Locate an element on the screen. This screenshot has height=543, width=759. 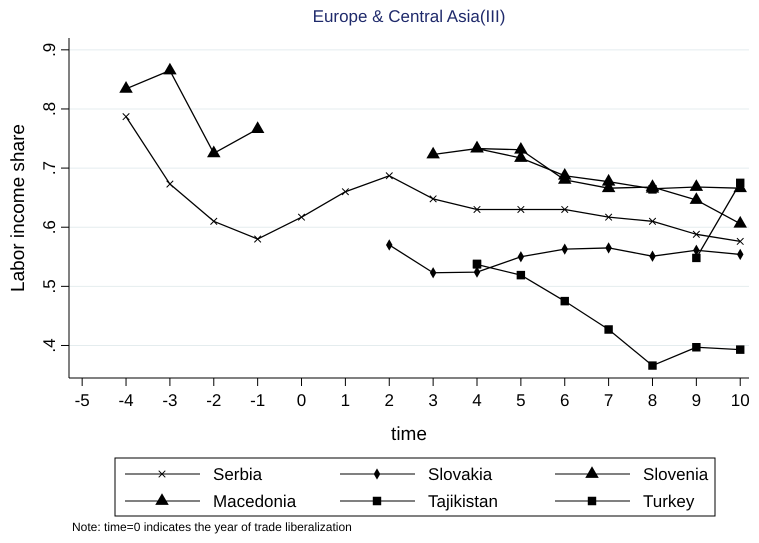
chart-title: Europe & Central Asia(III) is located at coordinates (409, 16).